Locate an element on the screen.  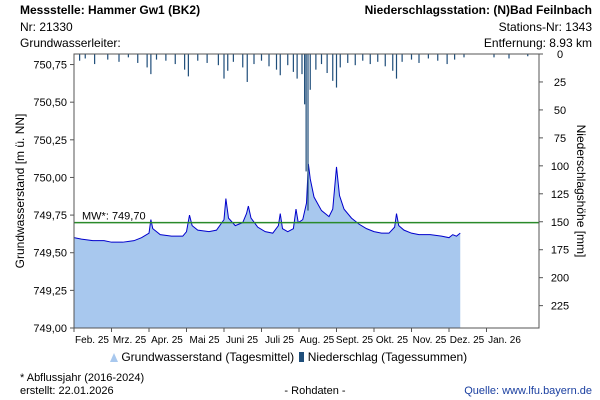
precip-legend-icon is located at coordinates (302, 357).